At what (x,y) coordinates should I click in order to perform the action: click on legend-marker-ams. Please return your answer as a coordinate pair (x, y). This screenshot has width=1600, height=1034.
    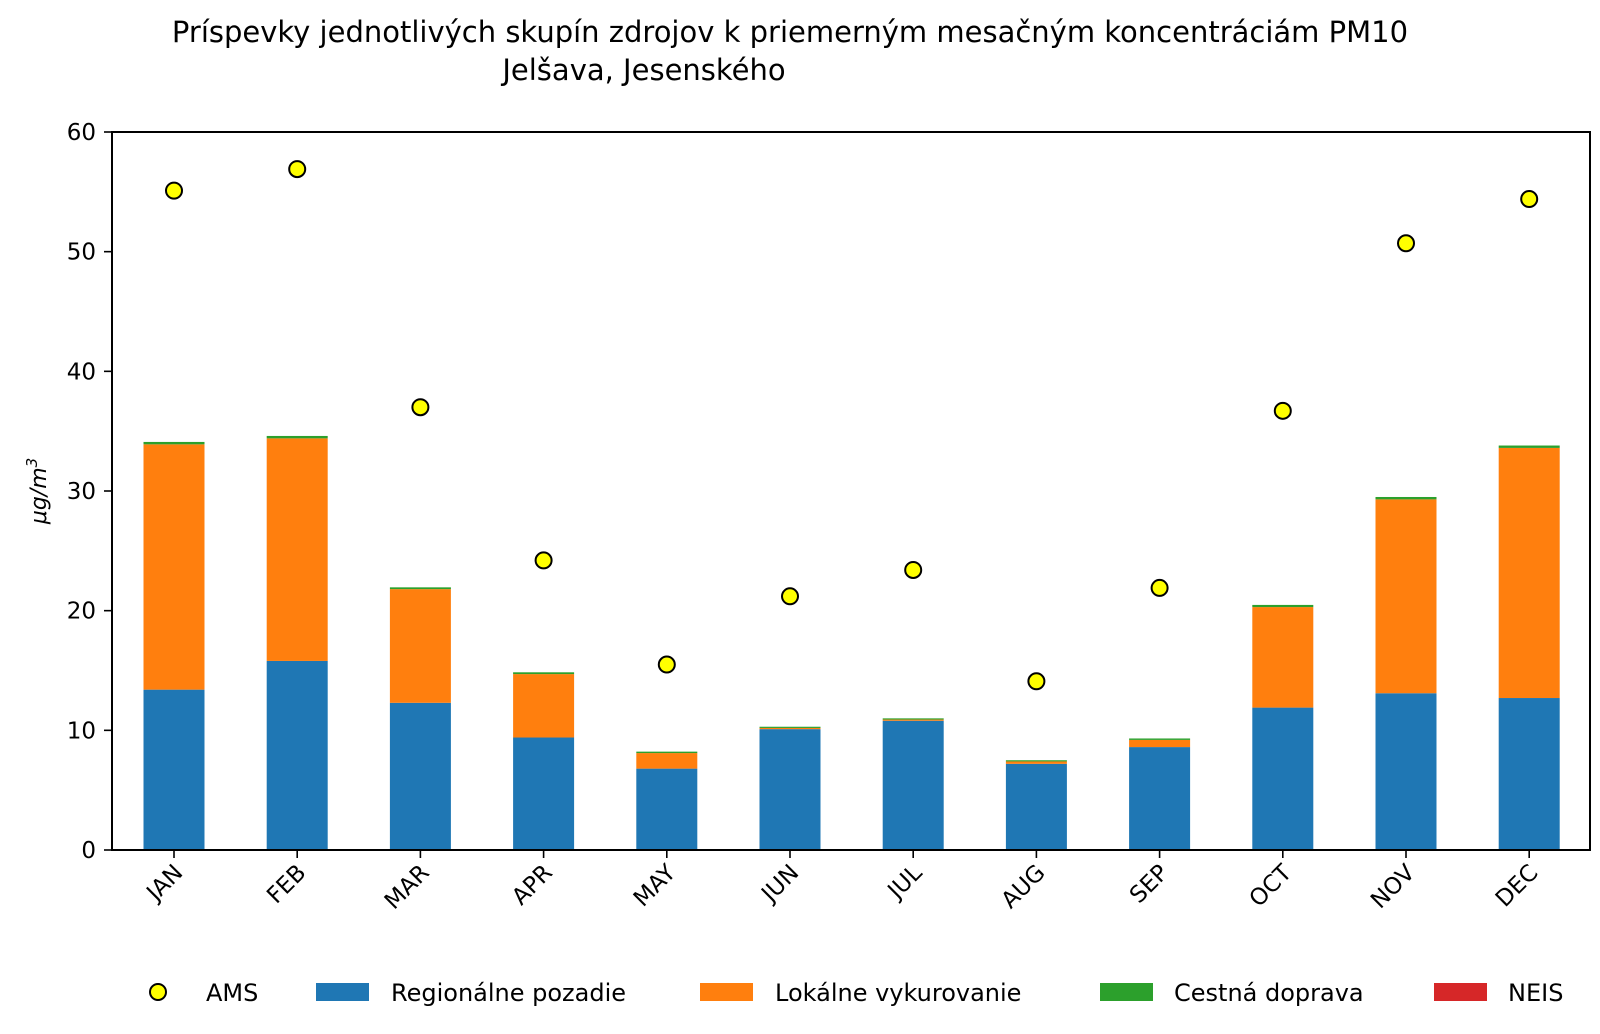
    Looking at the image, I should click on (158, 992).